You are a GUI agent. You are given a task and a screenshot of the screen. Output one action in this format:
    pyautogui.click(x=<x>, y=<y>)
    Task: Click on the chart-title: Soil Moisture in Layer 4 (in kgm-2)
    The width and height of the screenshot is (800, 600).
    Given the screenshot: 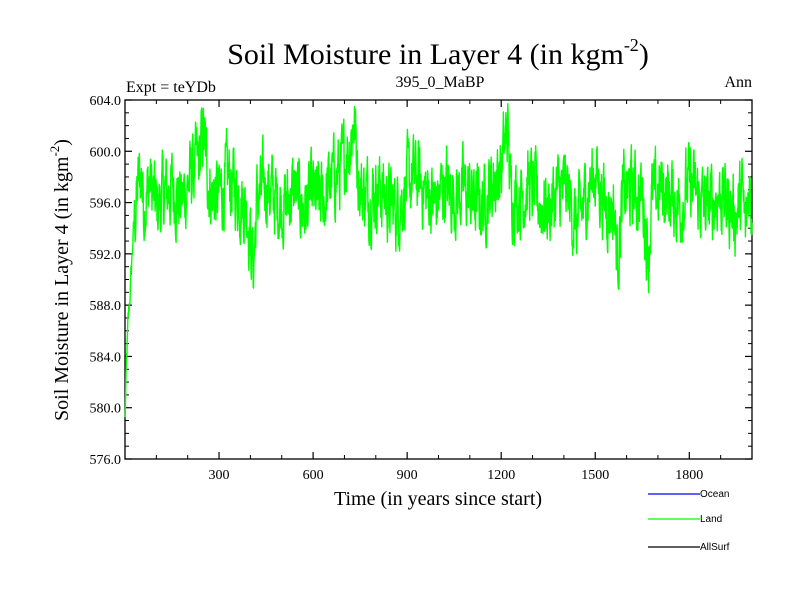 What is the action you would take?
    pyautogui.click(x=438, y=53)
    